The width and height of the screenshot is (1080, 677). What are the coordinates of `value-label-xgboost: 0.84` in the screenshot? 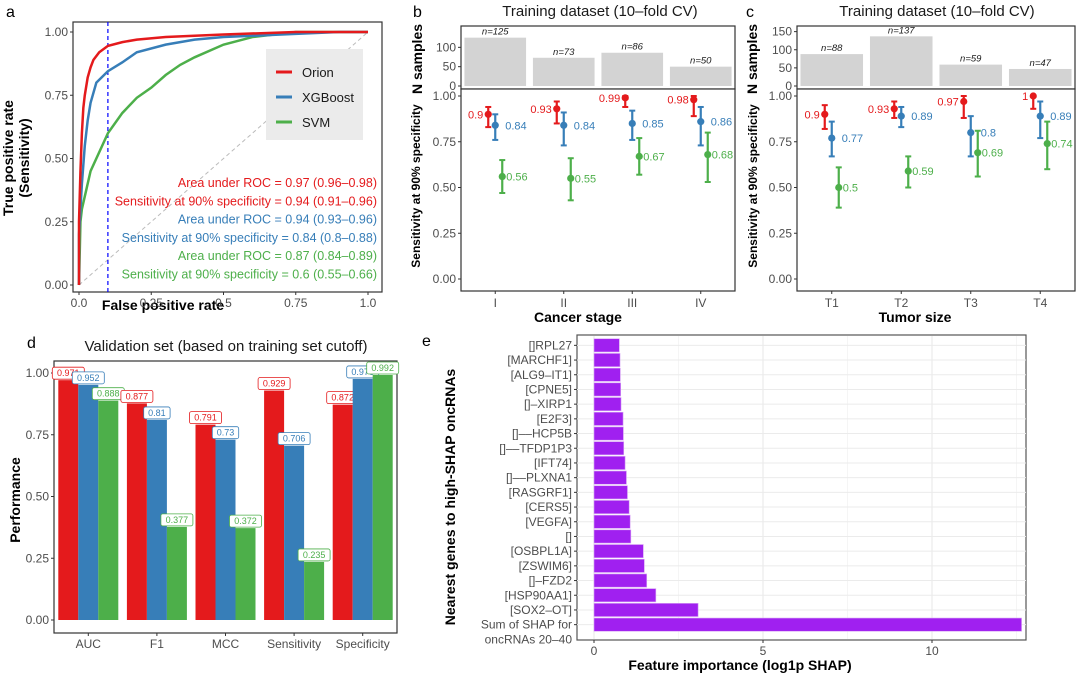 It's located at (515, 126).